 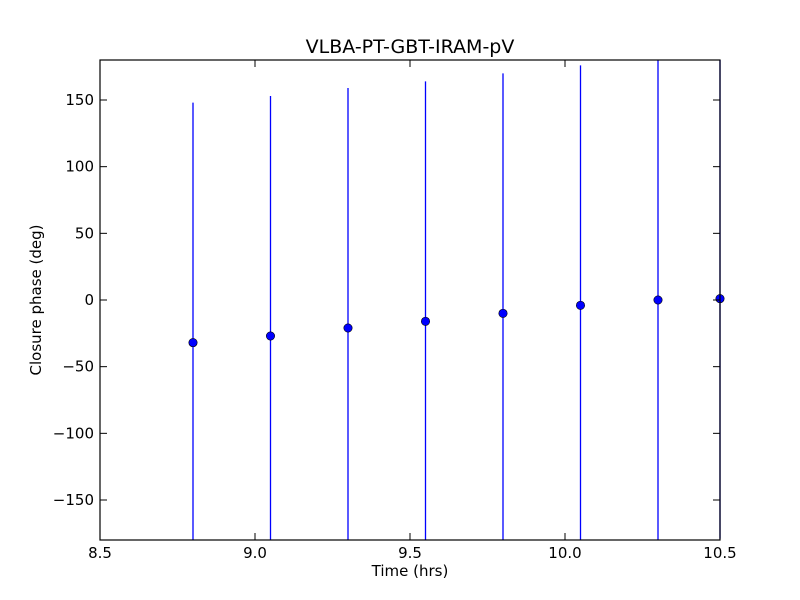 I want to click on y-tick-label: −50, so click(x=78, y=367).